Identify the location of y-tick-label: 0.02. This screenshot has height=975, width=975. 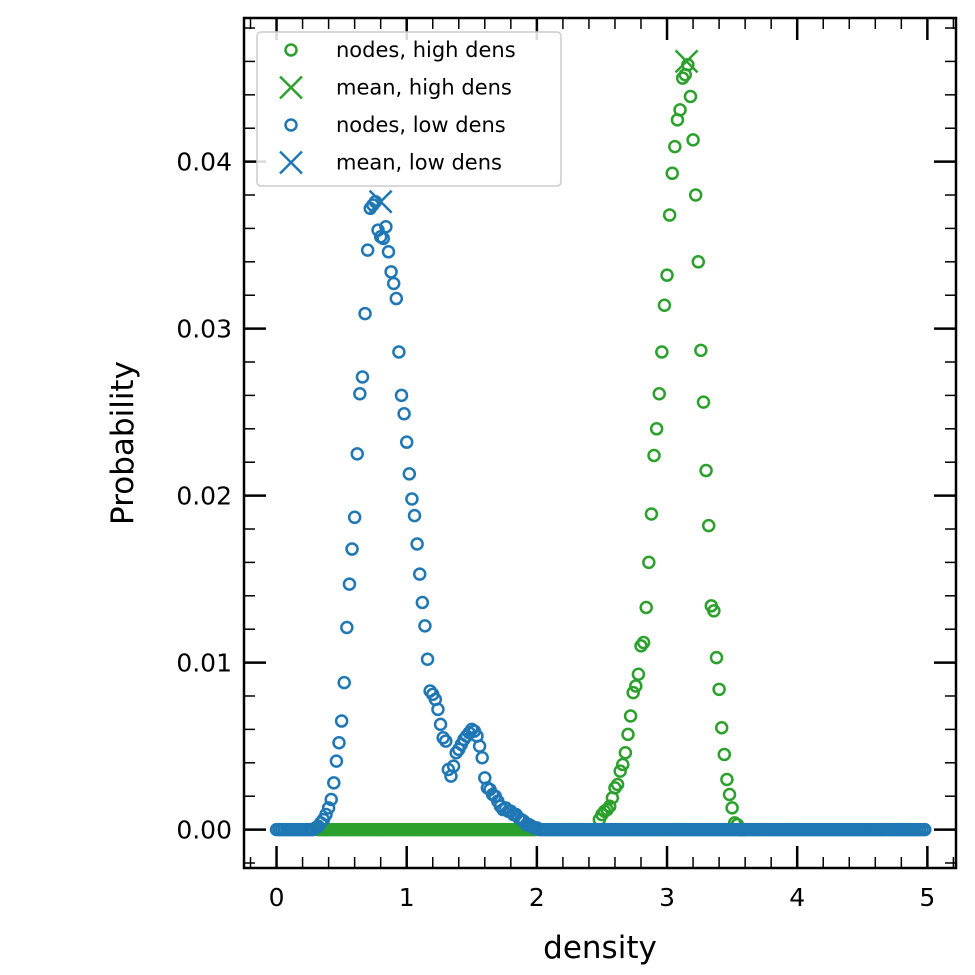
(204, 496).